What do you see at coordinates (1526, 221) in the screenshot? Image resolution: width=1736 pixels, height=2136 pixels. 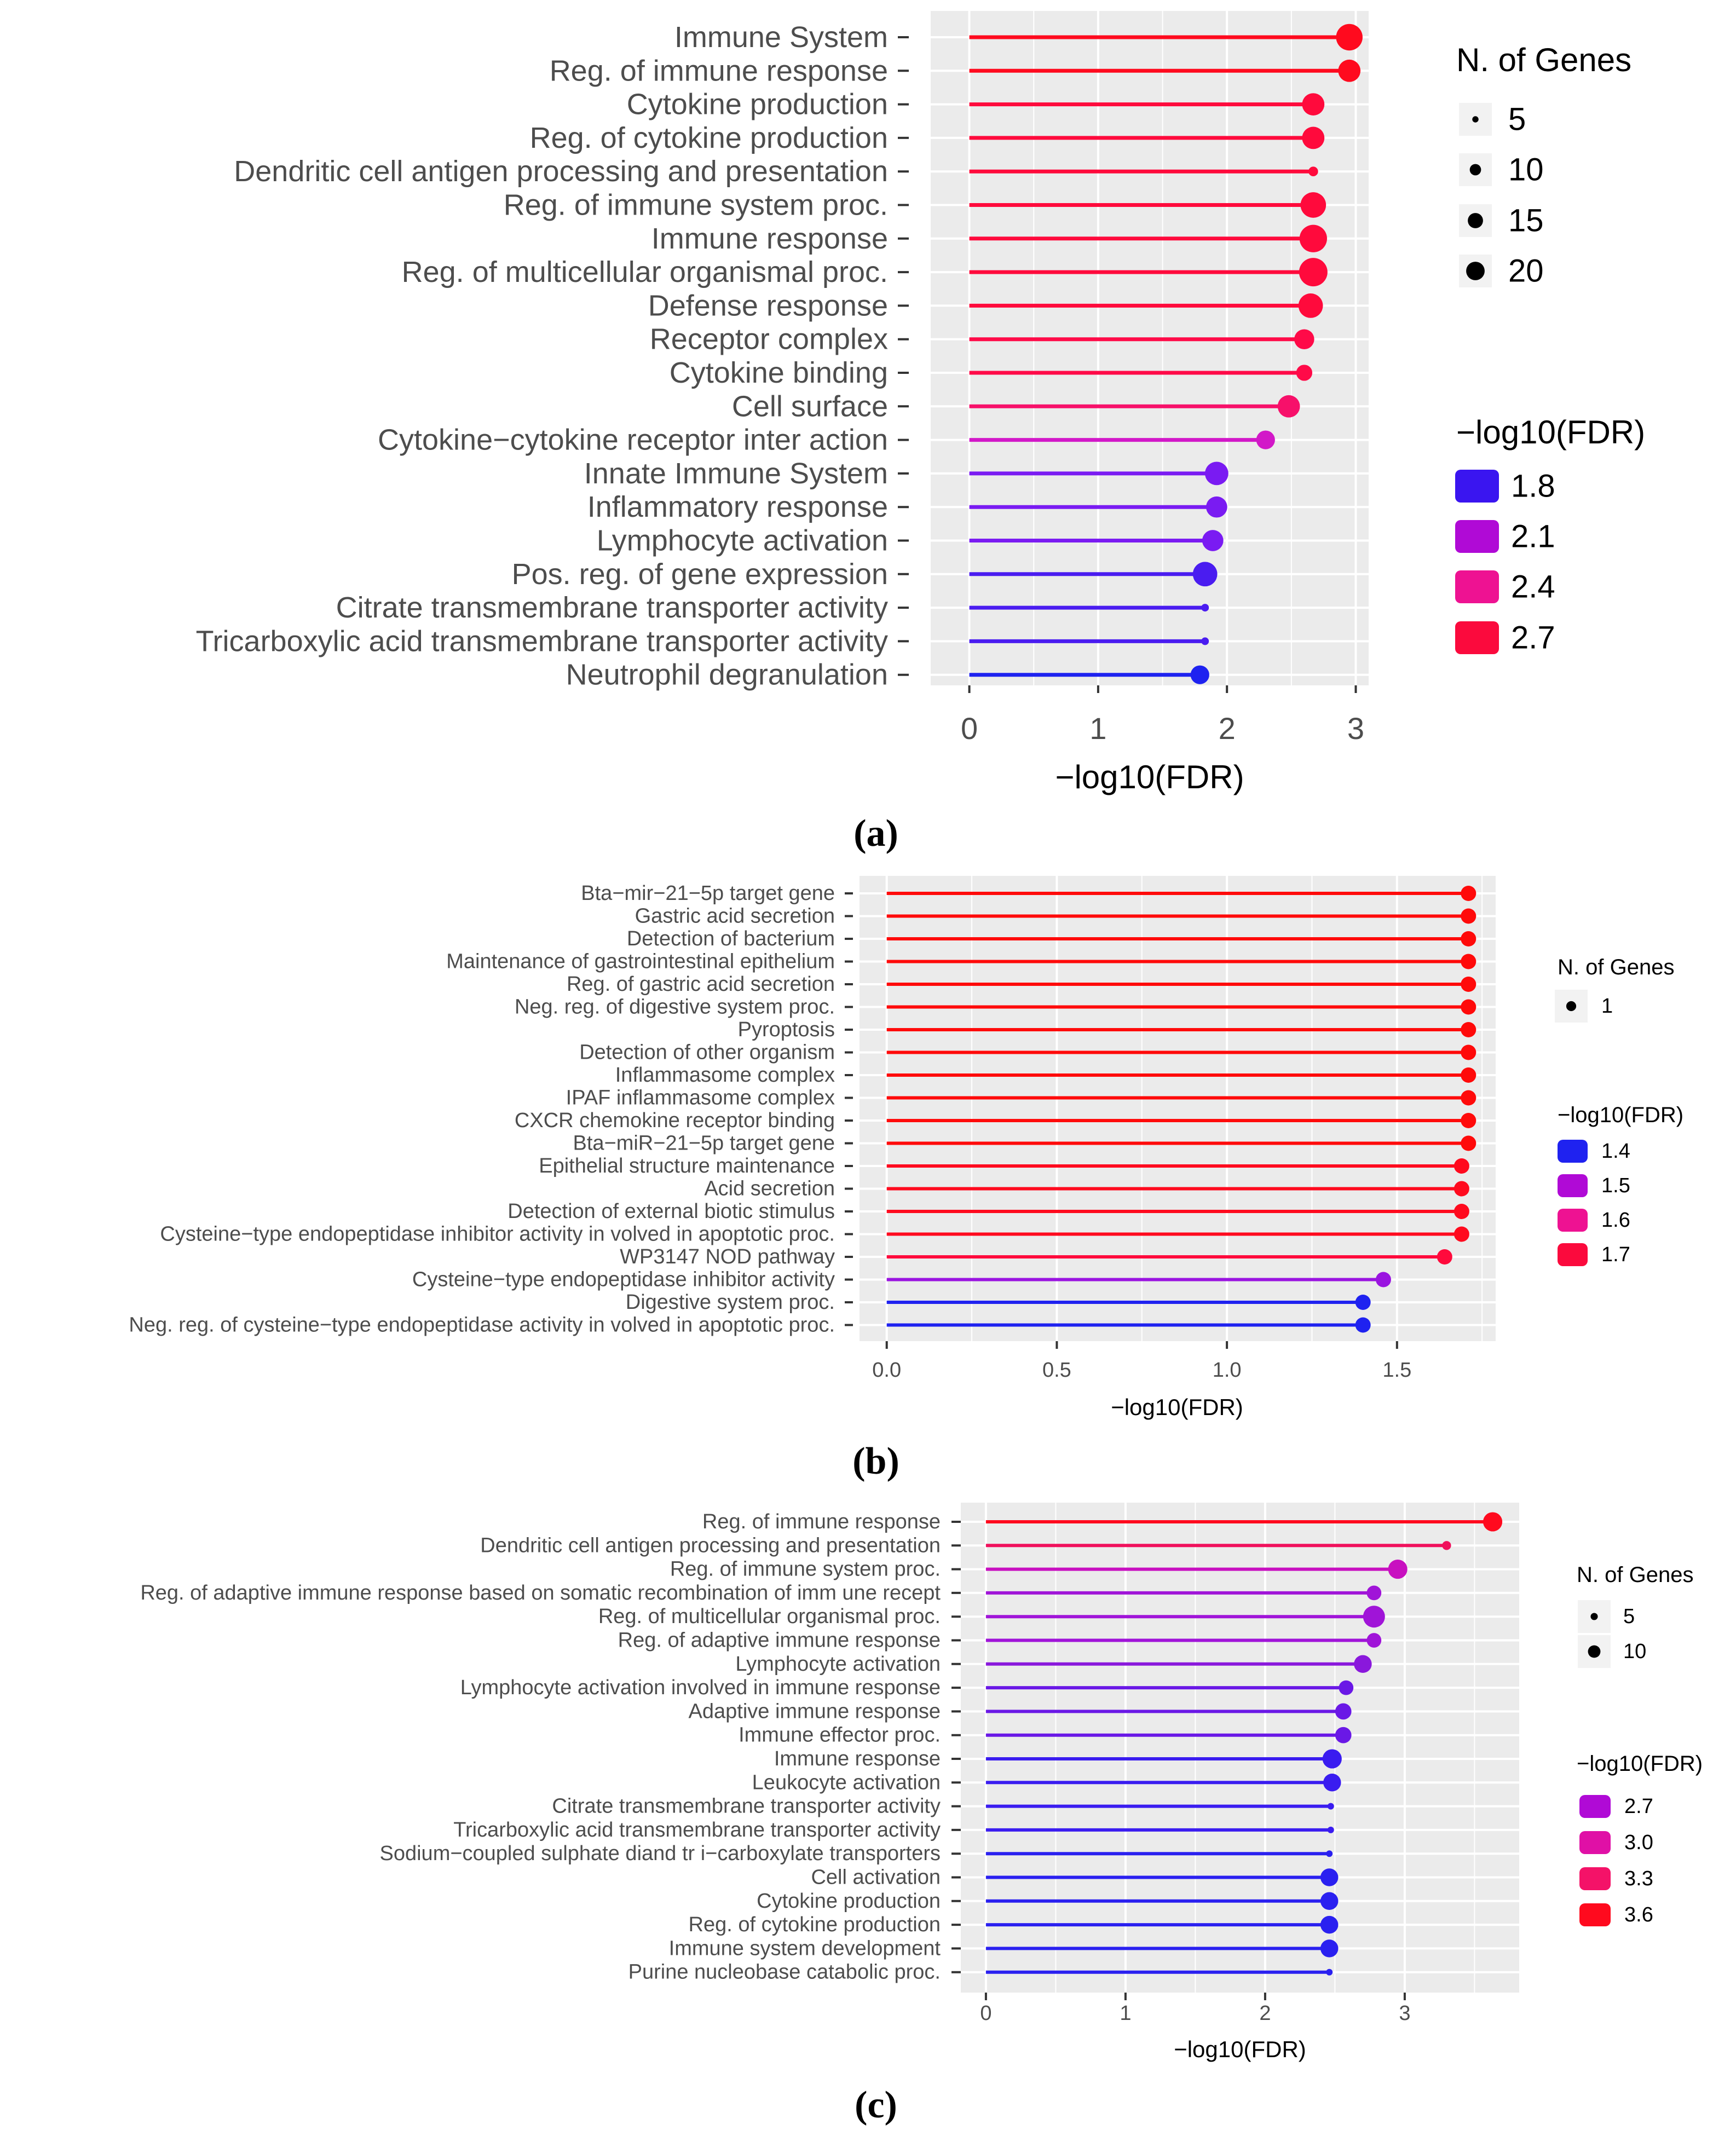 I see `size-legend-label: 15` at bounding box center [1526, 221].